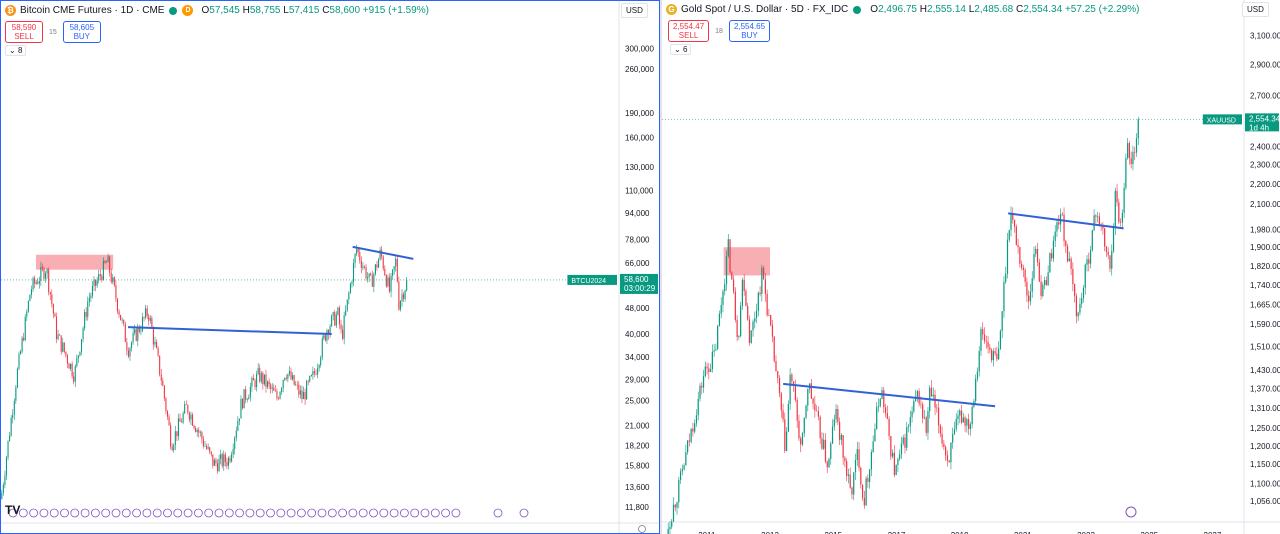 Image resolution: width=1280 pixels, height=534 pixels. What do you see at coordinates (681, 49) in the screenshot?
I see `indicators-collapse-toggle: ⌄ 6` at bounding box center [681, 49].